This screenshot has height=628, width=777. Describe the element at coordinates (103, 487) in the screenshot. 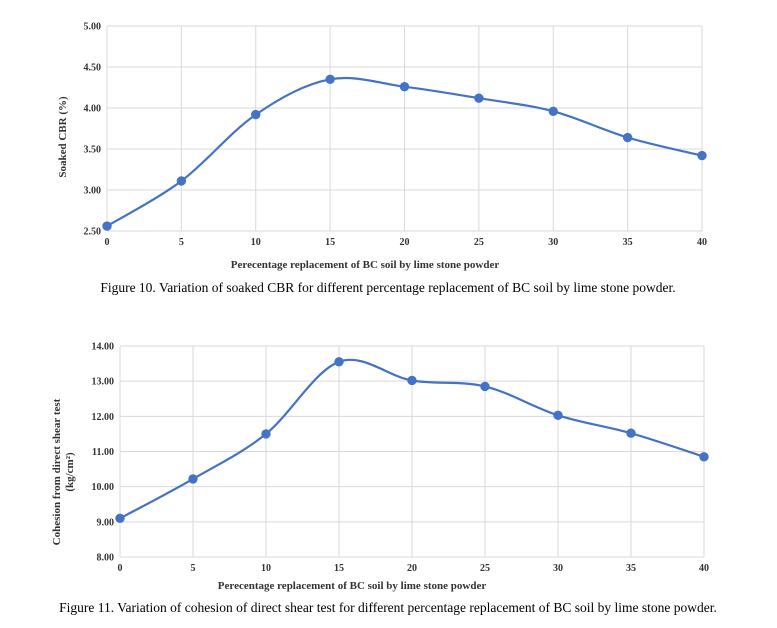

I see `y-tick-label: 10.00` at that location.